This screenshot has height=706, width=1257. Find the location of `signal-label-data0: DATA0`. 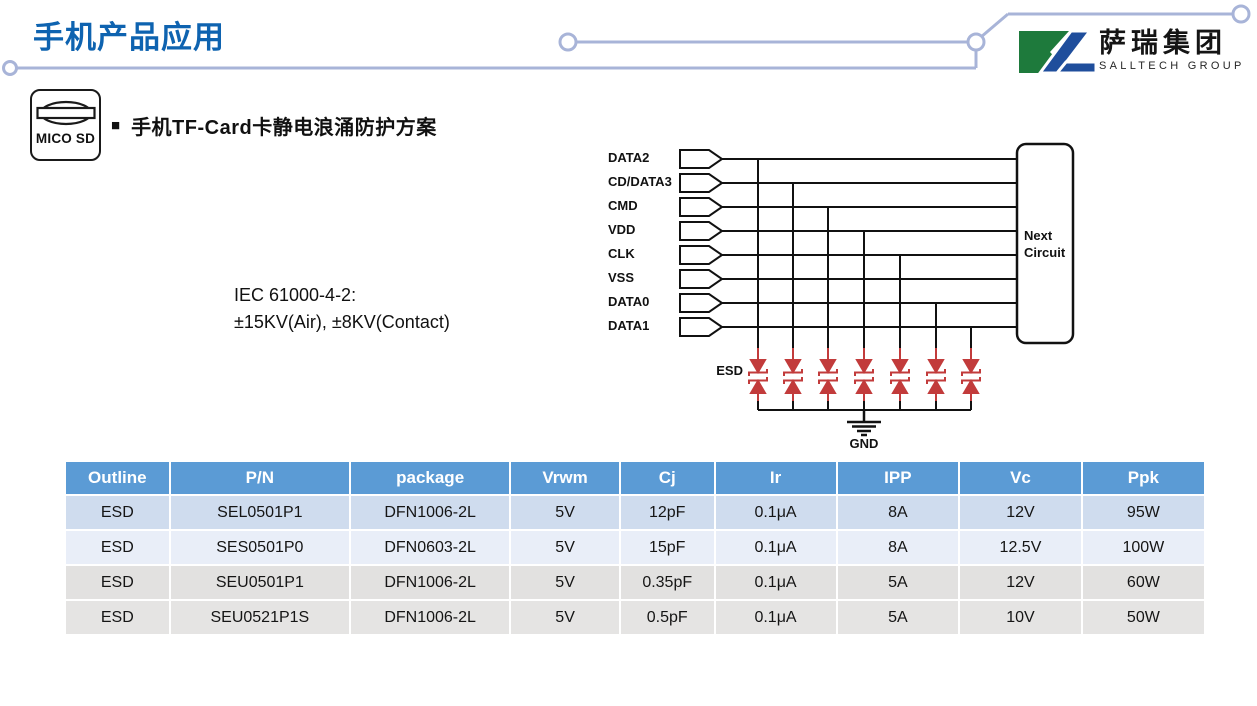

signal-label-data0: DATA0 is located at coordinates (629, 301).